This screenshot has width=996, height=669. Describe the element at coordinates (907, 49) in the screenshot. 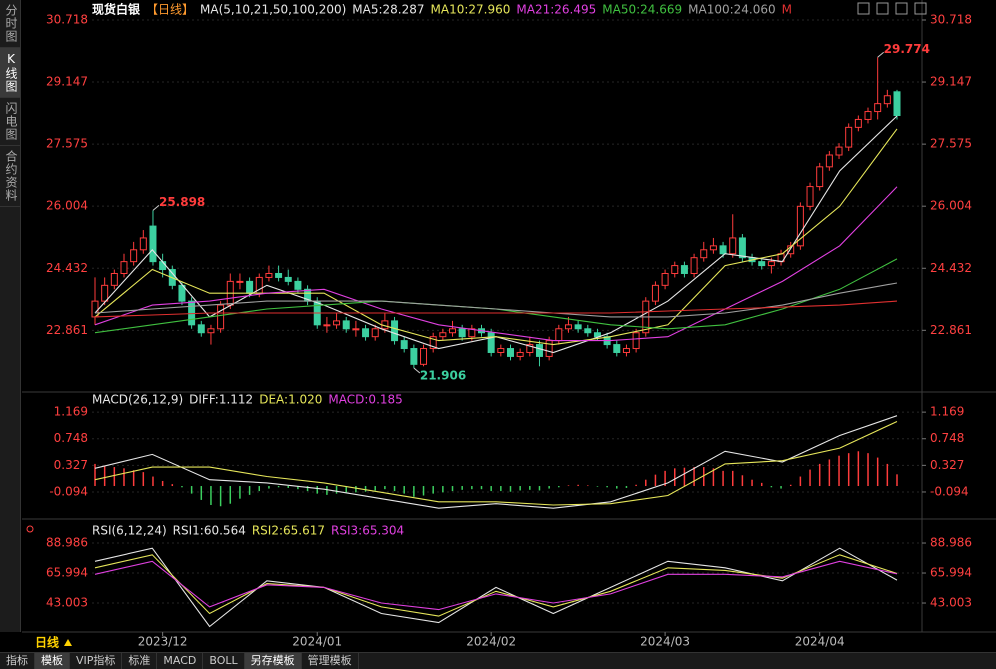

I see `extreme-label: 29.774` at that location.